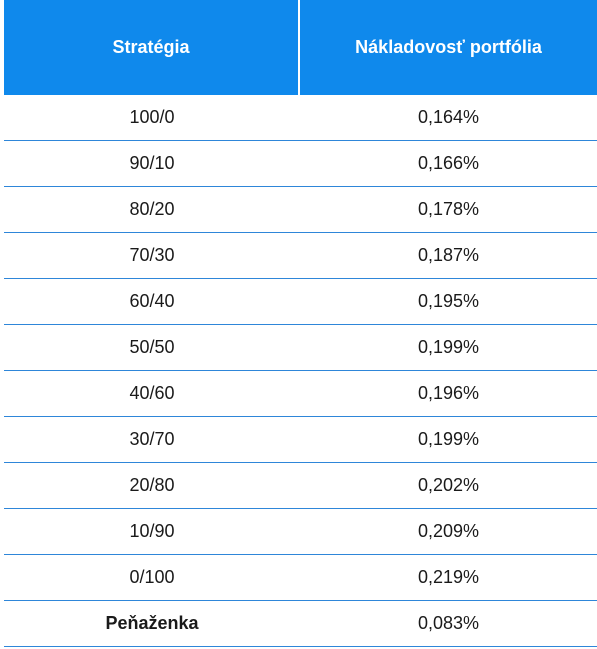  What do you see at coordinates (152, 623) in the screenshot?
I see `strategy-cell: Peňaženka` at bounding box center [152, 623].